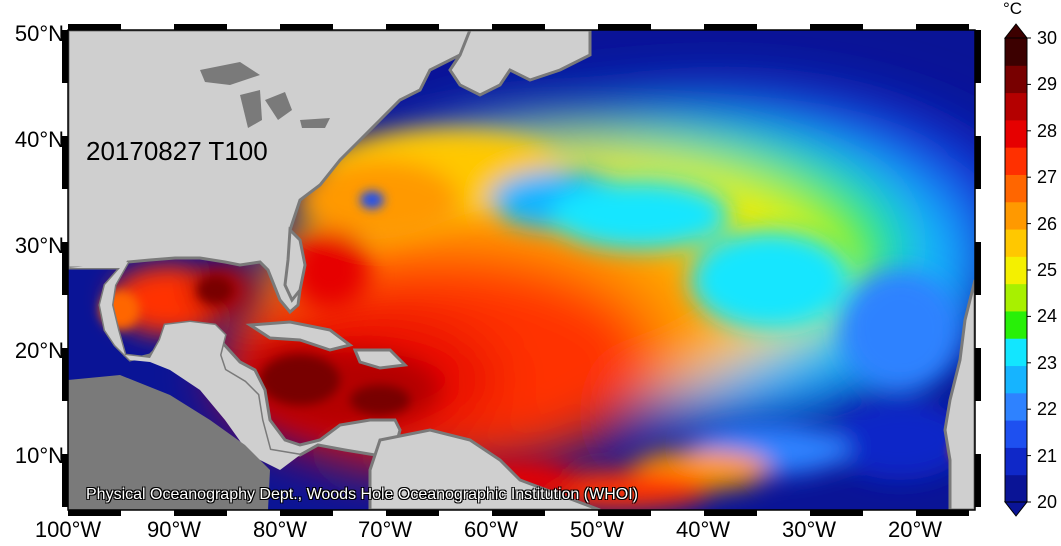 This screenshot has width=1061, height=546. Describe the element at coordinates (39, 455) in the screenshot. I see `lat-label-10: 10°N` at that location.